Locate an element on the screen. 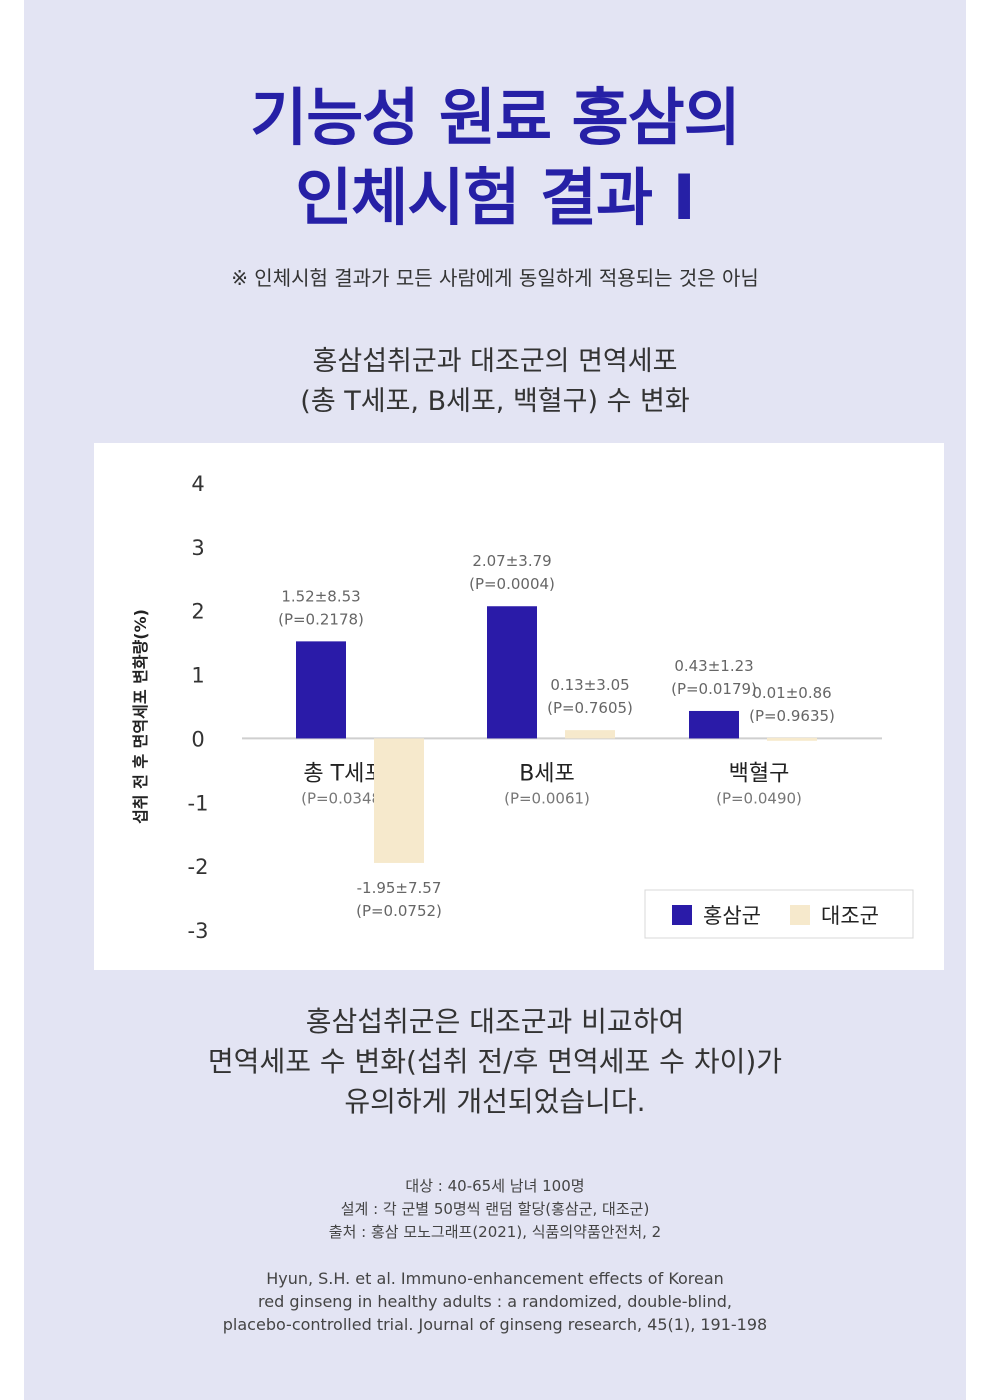  data-label-pvalue: (P=0.2178) is located at coordinates (321, 619).